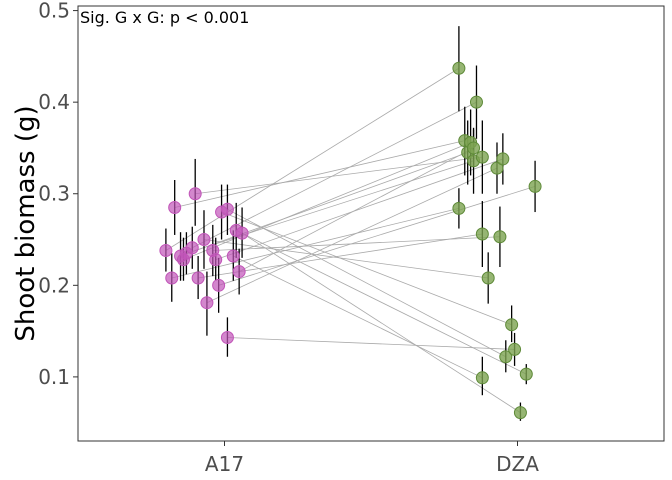  Describe the element at coordinates (164, 17) in the screenshot. I see `significance-annotation: Sig. G x G: p < 0.001` at that location.